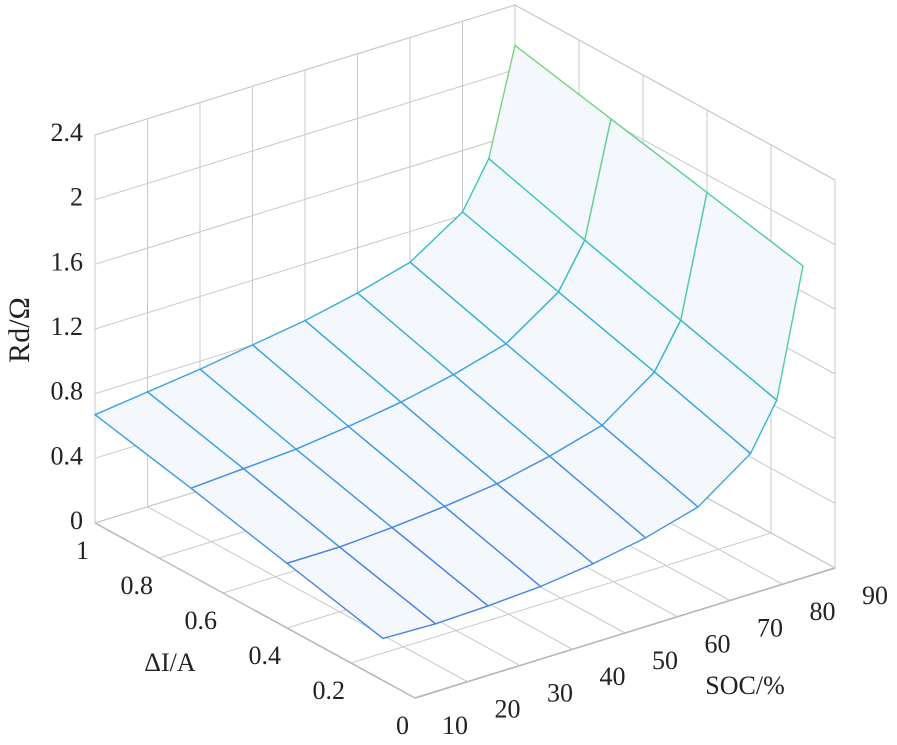 This screenshot has height=745, width=897. What do you see at coordinates (770, 627) in the screenshot?
I see `x-tick-label: 70` at bounding box center [770, 627].